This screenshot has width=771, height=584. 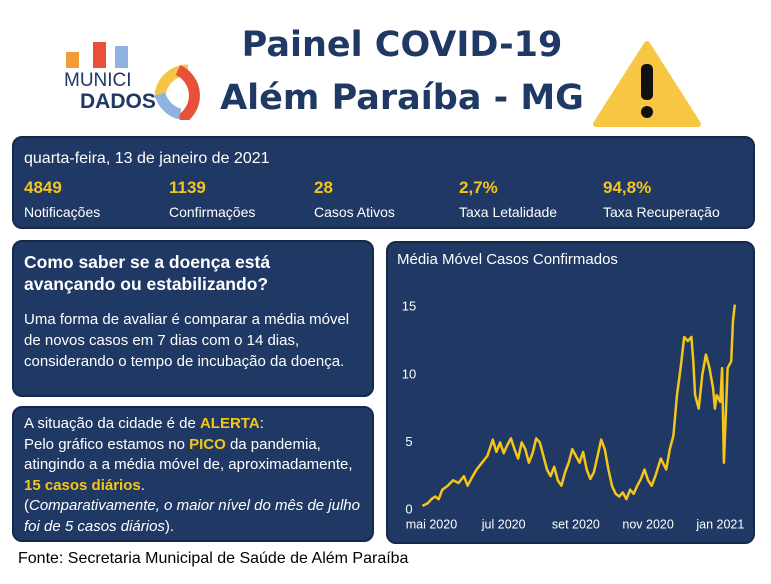 What do you see at coordinates (661, 199) in the screenshot?
I see `stat: 94,8% Taxa Recuperação` at bounding box center [661, 199].